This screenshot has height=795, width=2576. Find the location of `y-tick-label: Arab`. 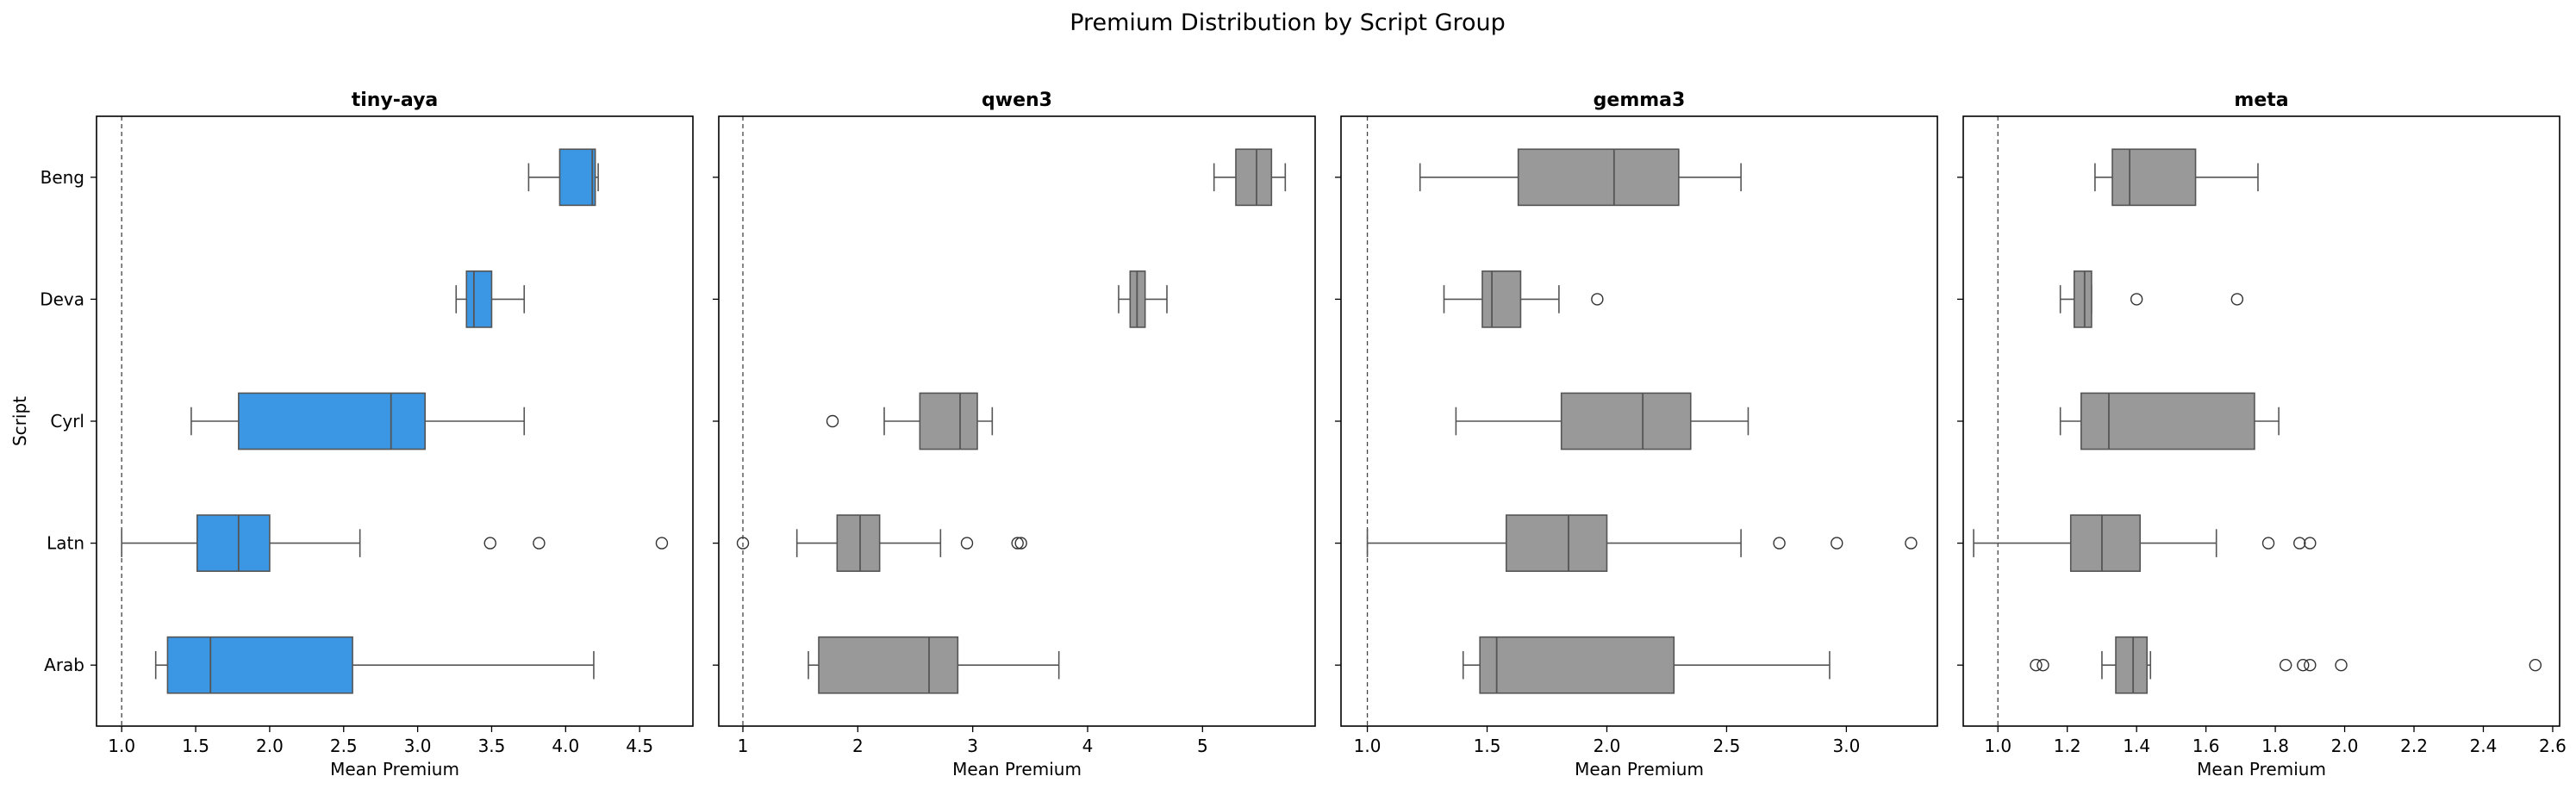

y-tick-label: Arab is located at coordinates (64, 665).